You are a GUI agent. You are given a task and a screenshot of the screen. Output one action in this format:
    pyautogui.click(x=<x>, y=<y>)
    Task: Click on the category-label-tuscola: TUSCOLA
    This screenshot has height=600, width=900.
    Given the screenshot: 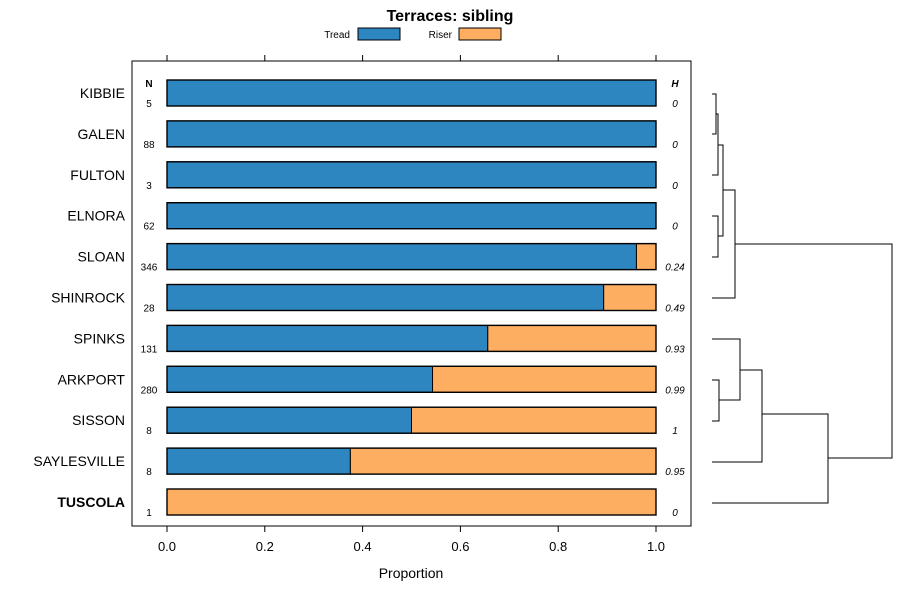 What is the action you would take?
    pyautogui.click(x=91, y=502)
    